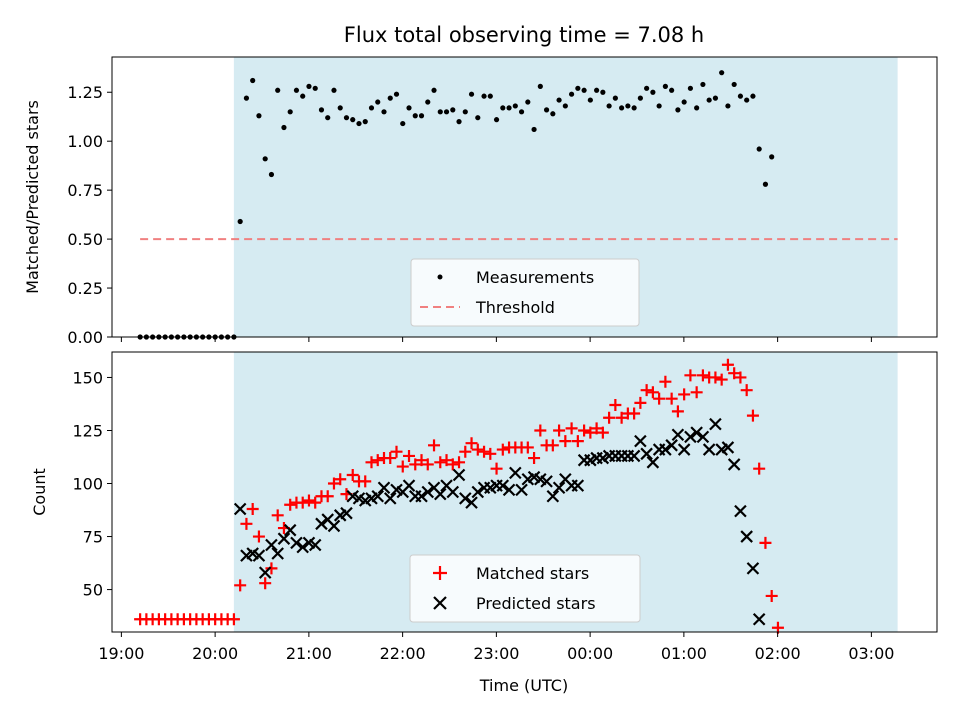  What do you see at coordinates (85, 141) in the screenshot?
I see `top-ytick-label: 1.00` at bounding box center [85, 141].